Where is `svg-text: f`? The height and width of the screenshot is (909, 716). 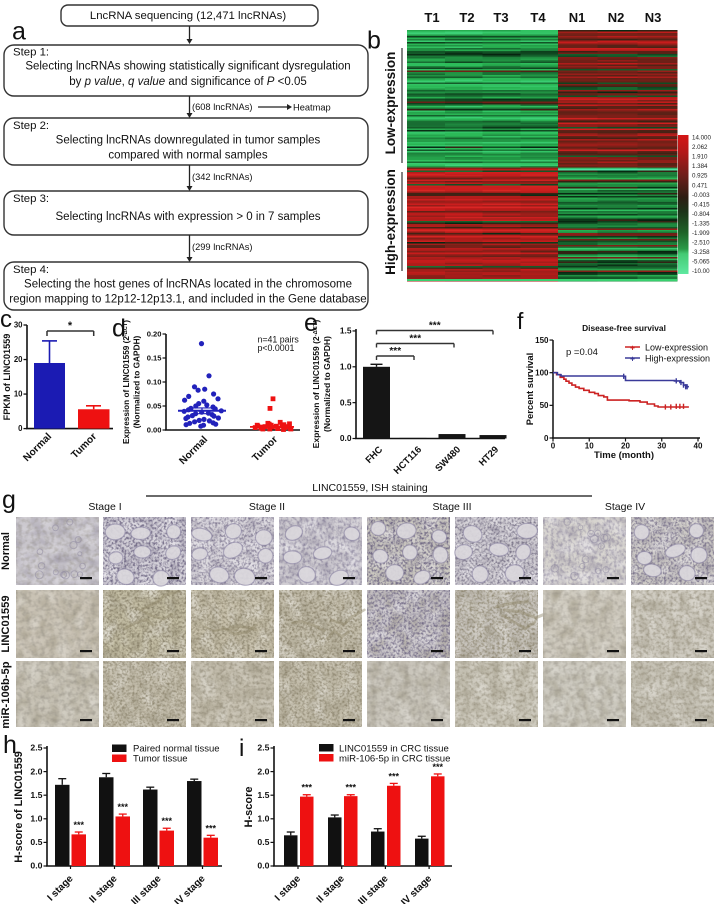 svg-text: f is located at coordinates (520, 321).